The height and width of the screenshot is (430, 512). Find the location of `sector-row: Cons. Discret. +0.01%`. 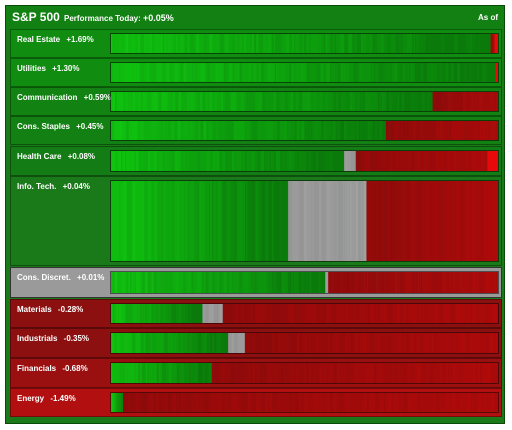

sector-row: Cons. Discret. +0.01% is located at coordinates (256, 282).